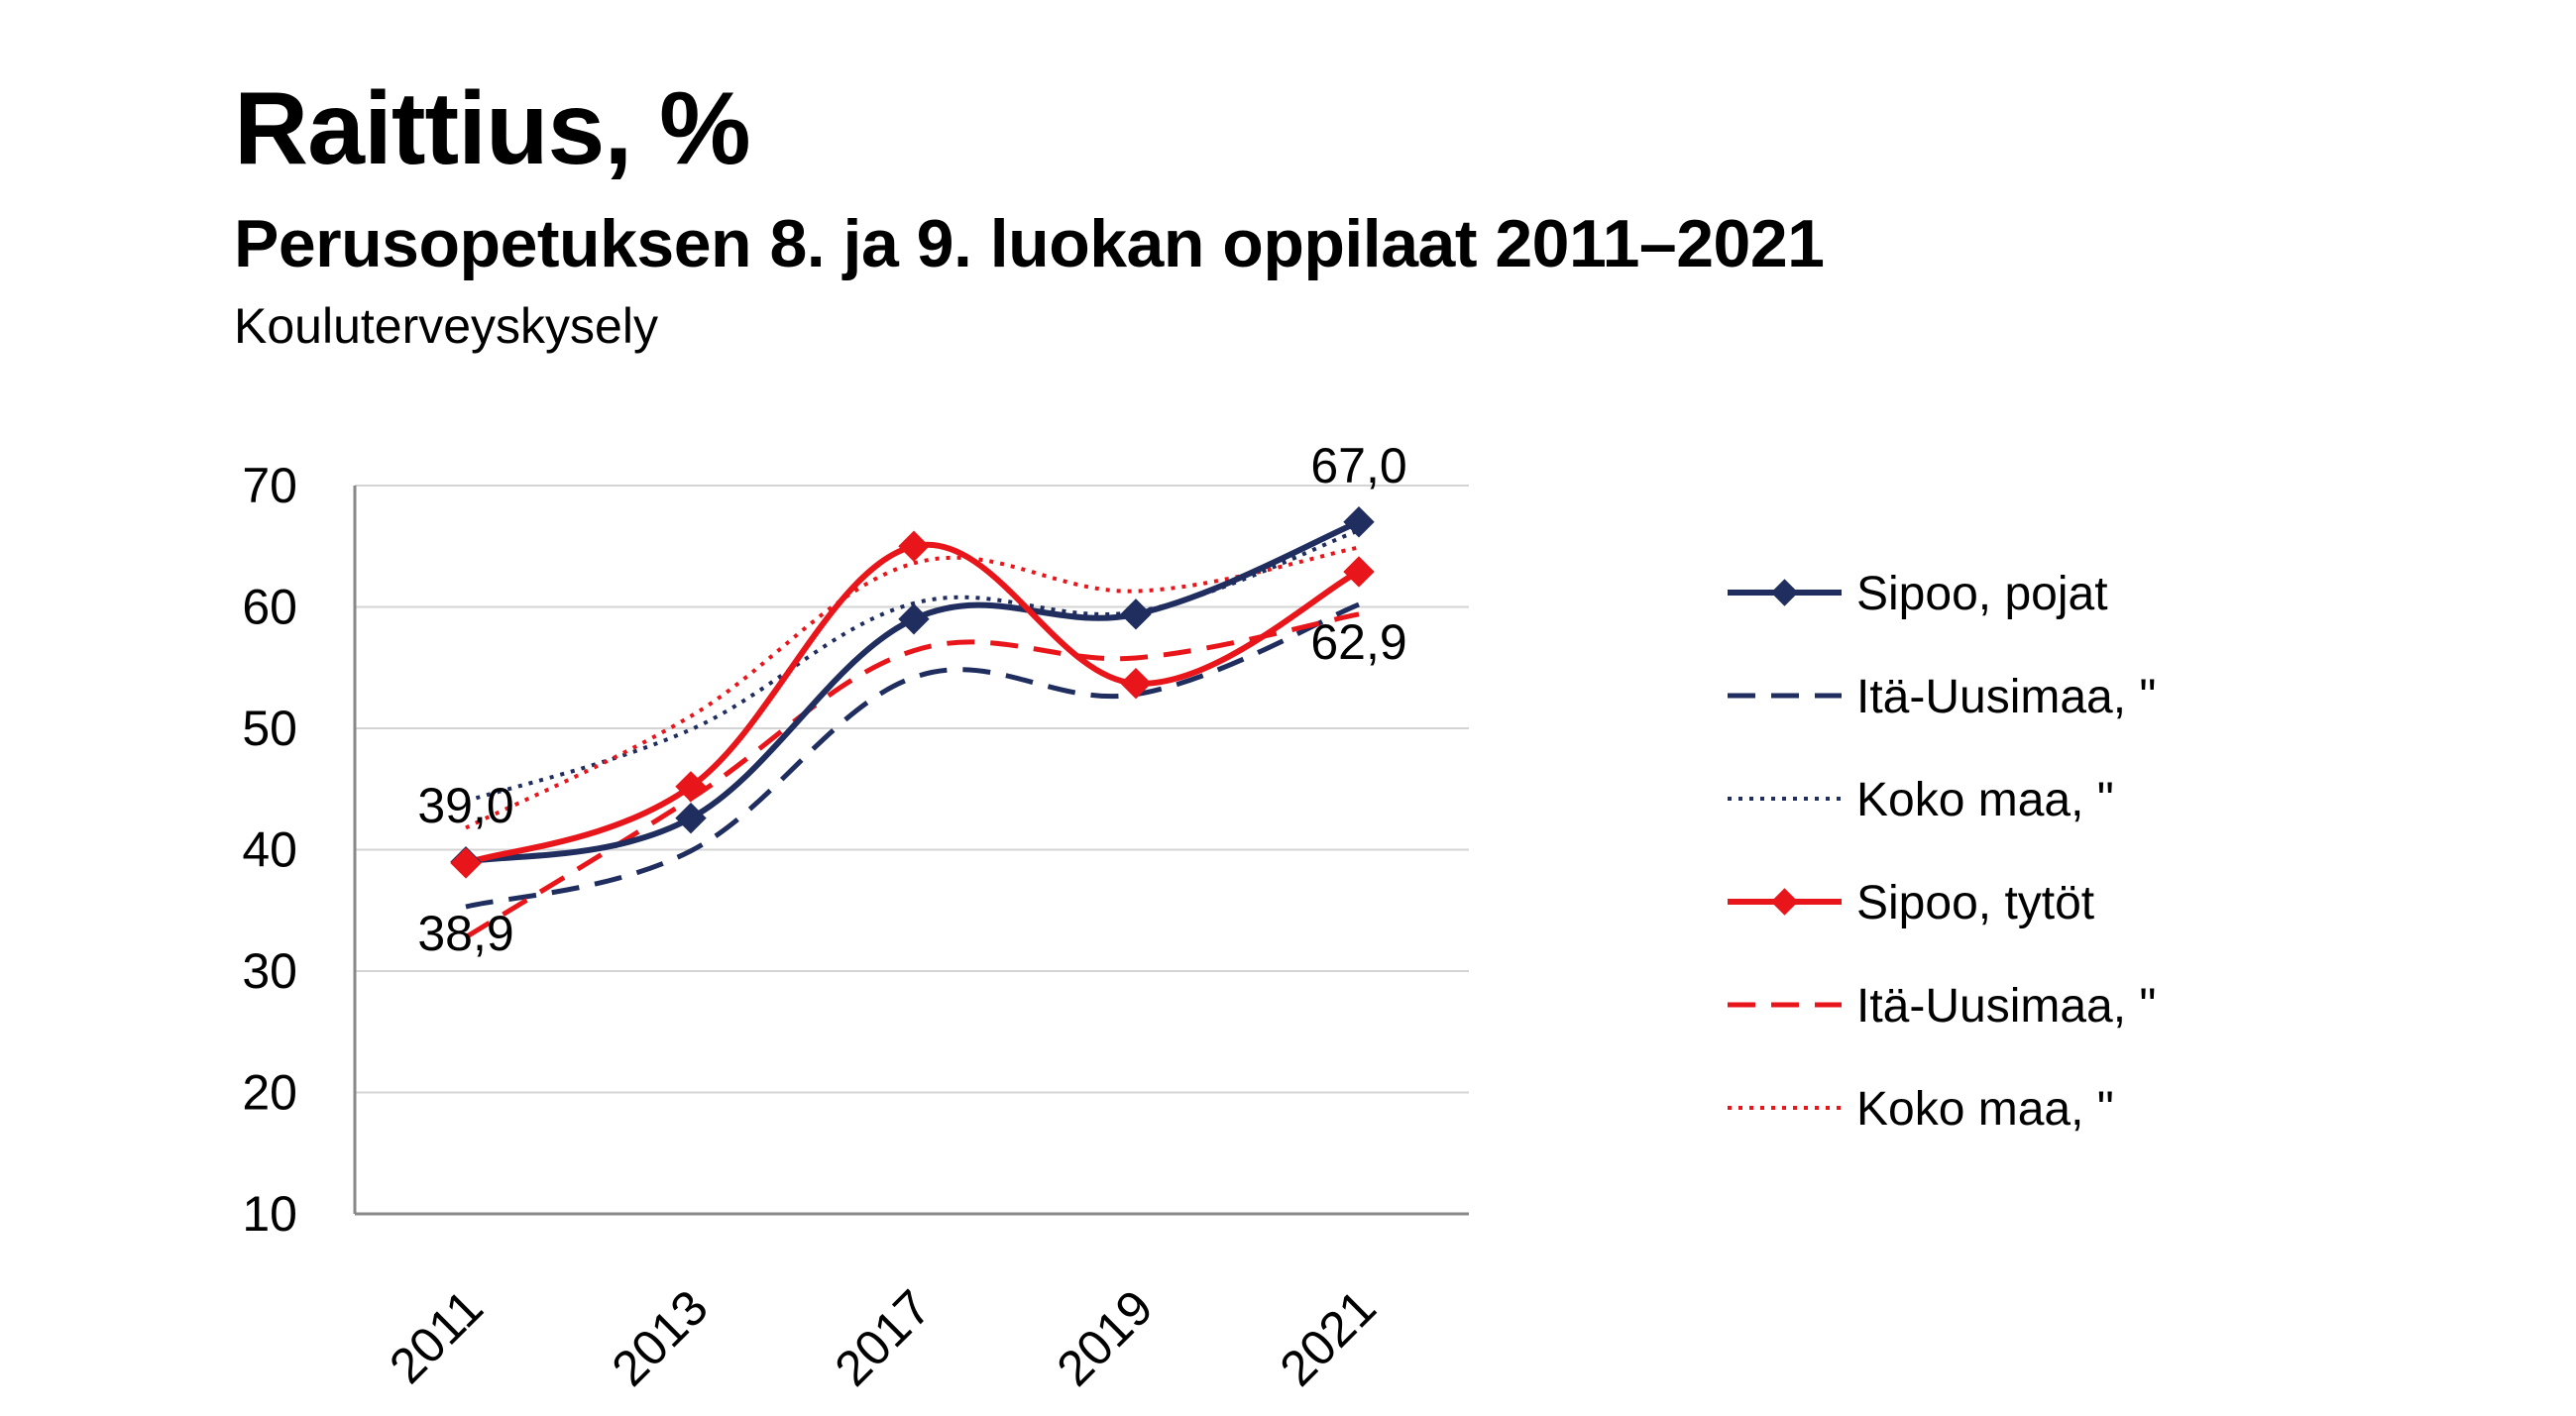  I want to click on x-tick-label-2017: 2017, so click(883, 1337).